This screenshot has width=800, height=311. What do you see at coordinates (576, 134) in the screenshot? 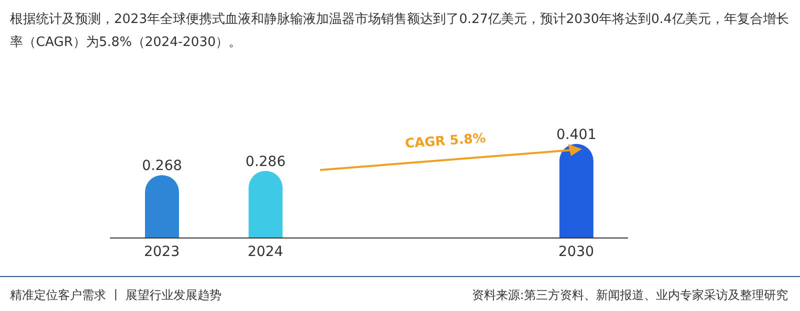
I see `data-label: 0.401` at bounding box center [576, 134].